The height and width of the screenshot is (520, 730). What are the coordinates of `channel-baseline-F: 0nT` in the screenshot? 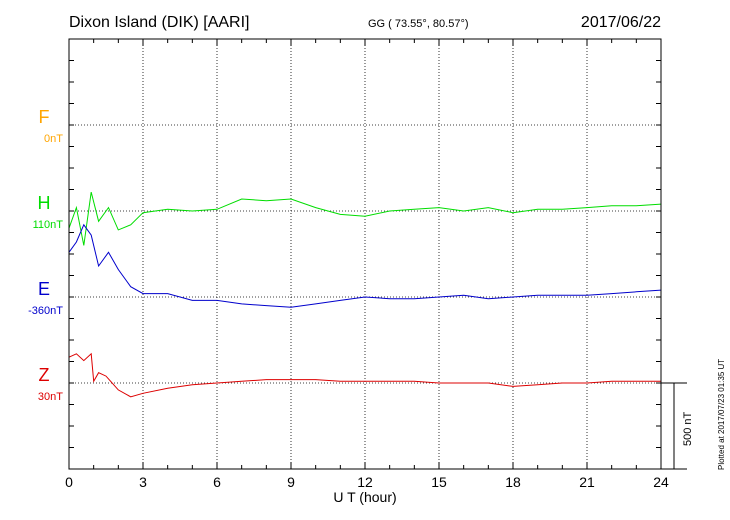 It's located at (53, 139).